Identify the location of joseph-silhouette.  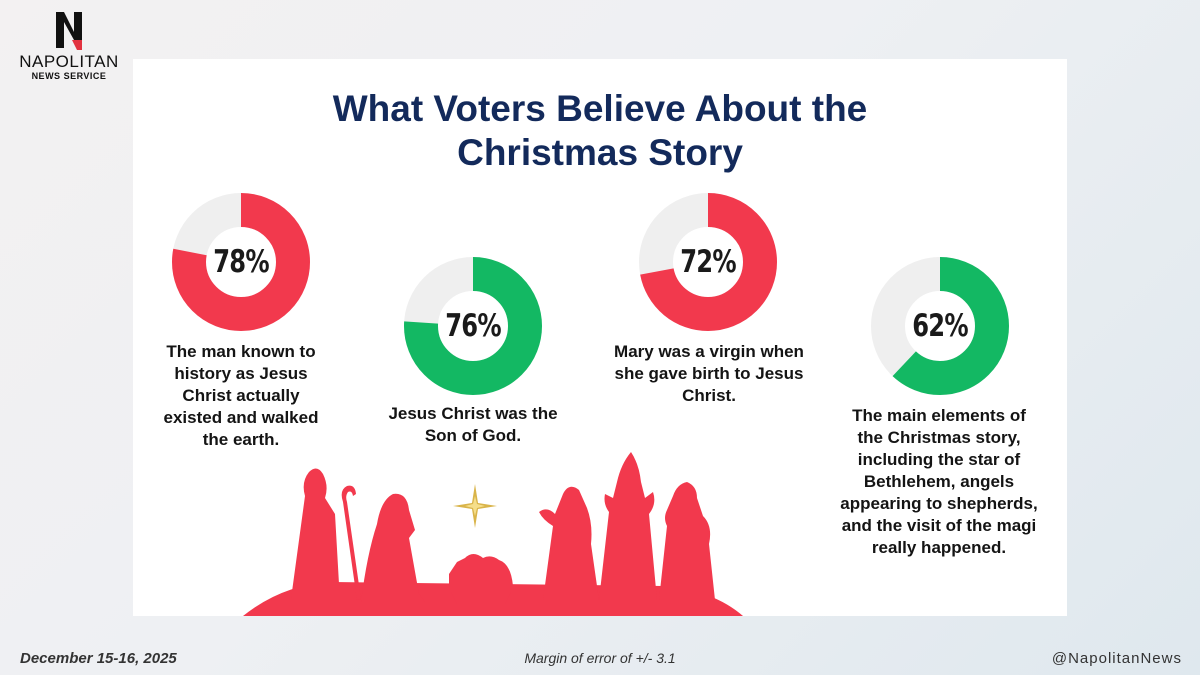
(319, 533).